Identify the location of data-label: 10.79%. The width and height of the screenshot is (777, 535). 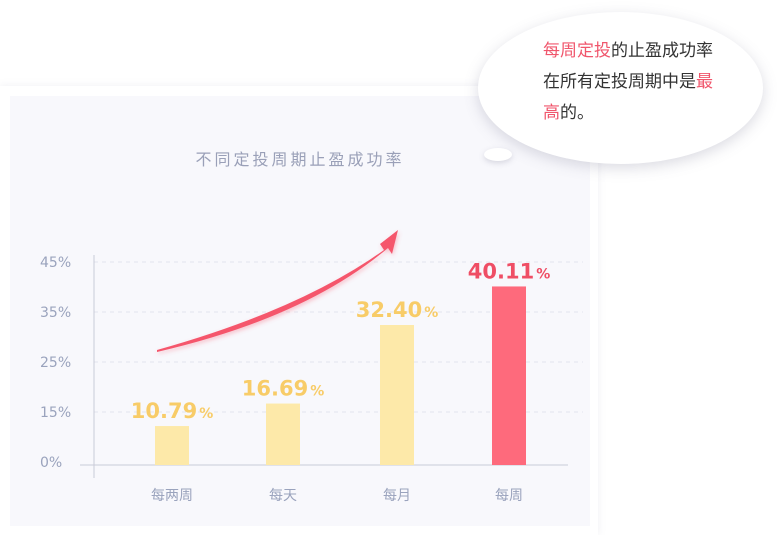
(172, 411).